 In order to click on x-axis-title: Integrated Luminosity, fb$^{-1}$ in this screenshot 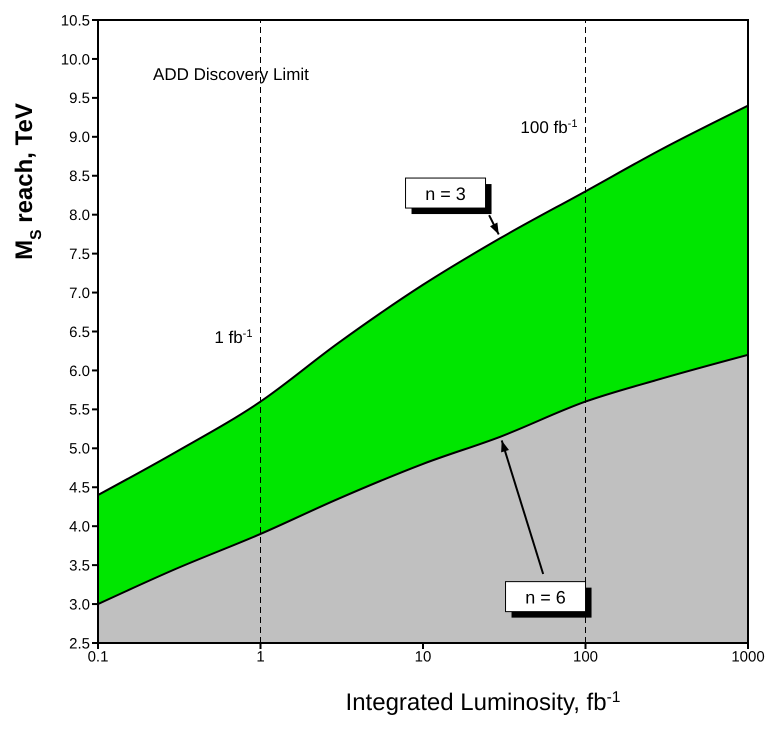, I will do `click(483, 702)`.